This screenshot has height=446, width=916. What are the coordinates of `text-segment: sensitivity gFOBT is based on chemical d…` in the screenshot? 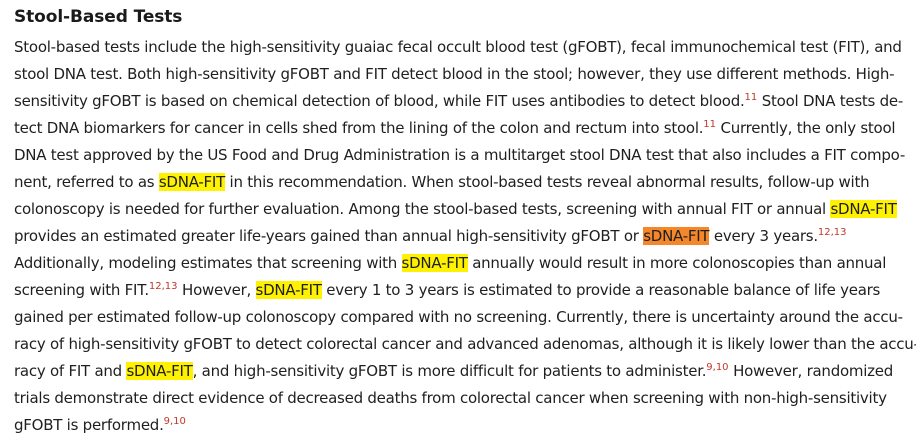 It's located at (379, 101).